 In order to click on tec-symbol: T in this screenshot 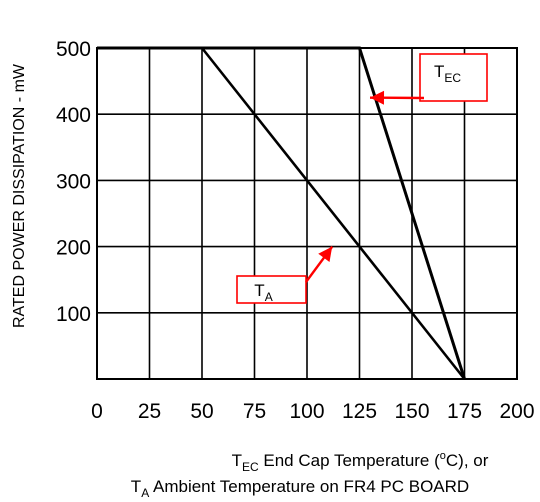, I will do `click(237, 460)`.